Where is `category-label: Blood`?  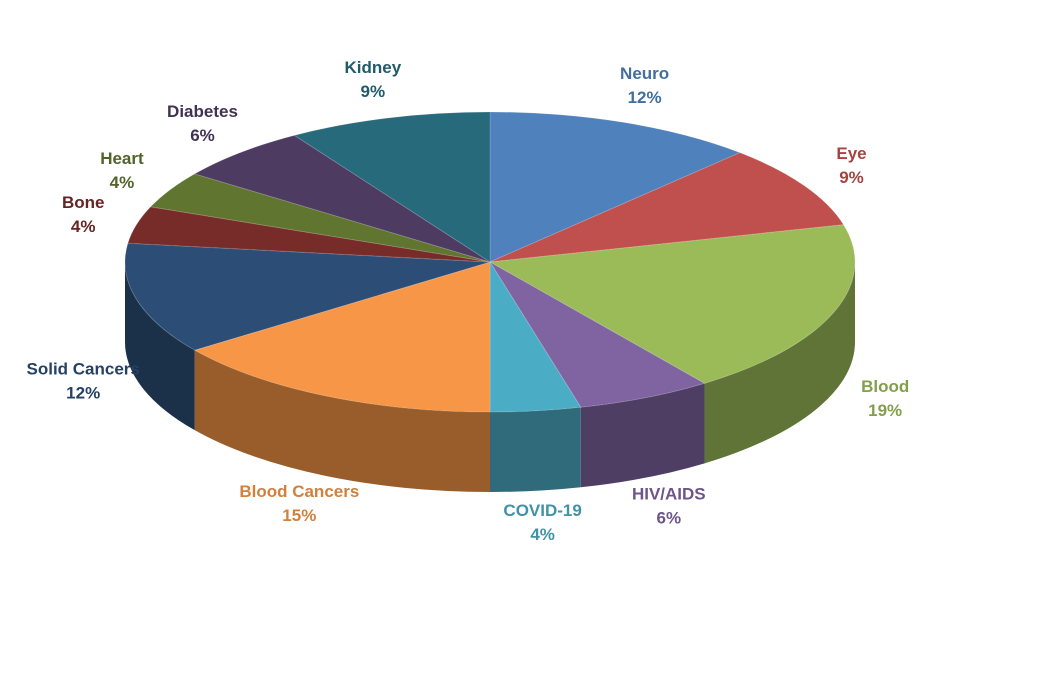 category-label: Blood is located at coordinates (885, 386).